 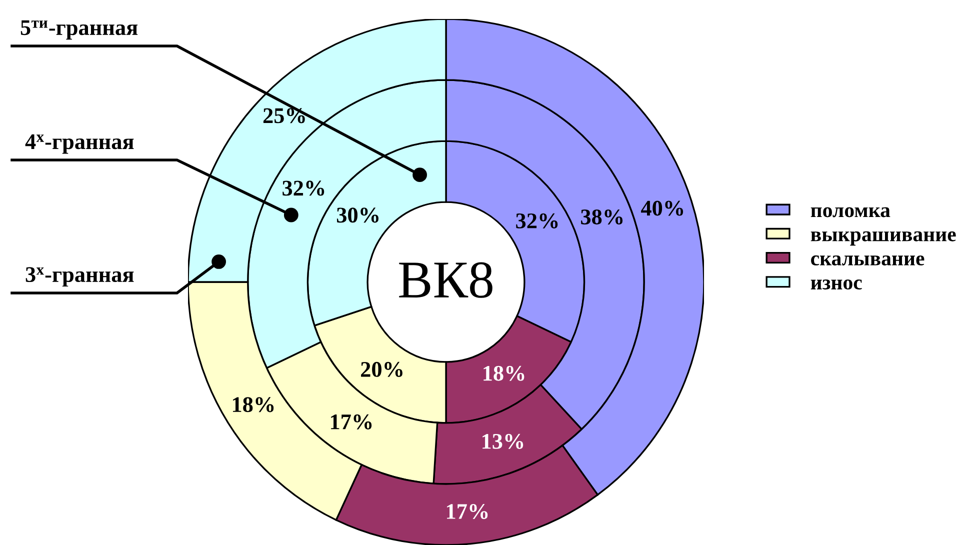 I want to click on slice-label: 5$^{ти}$-гранная, so click(x=79, y=30).